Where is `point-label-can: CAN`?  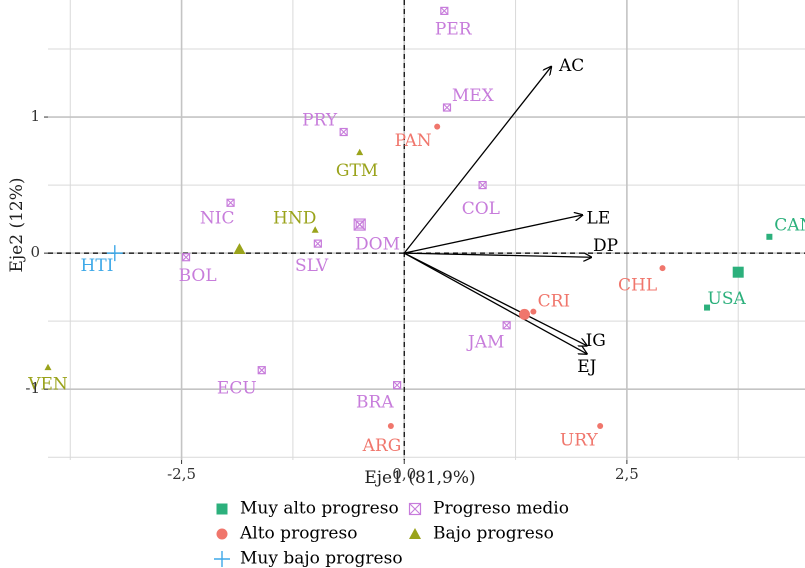
point-label-can: CAN is located at coordinates (789, 225).